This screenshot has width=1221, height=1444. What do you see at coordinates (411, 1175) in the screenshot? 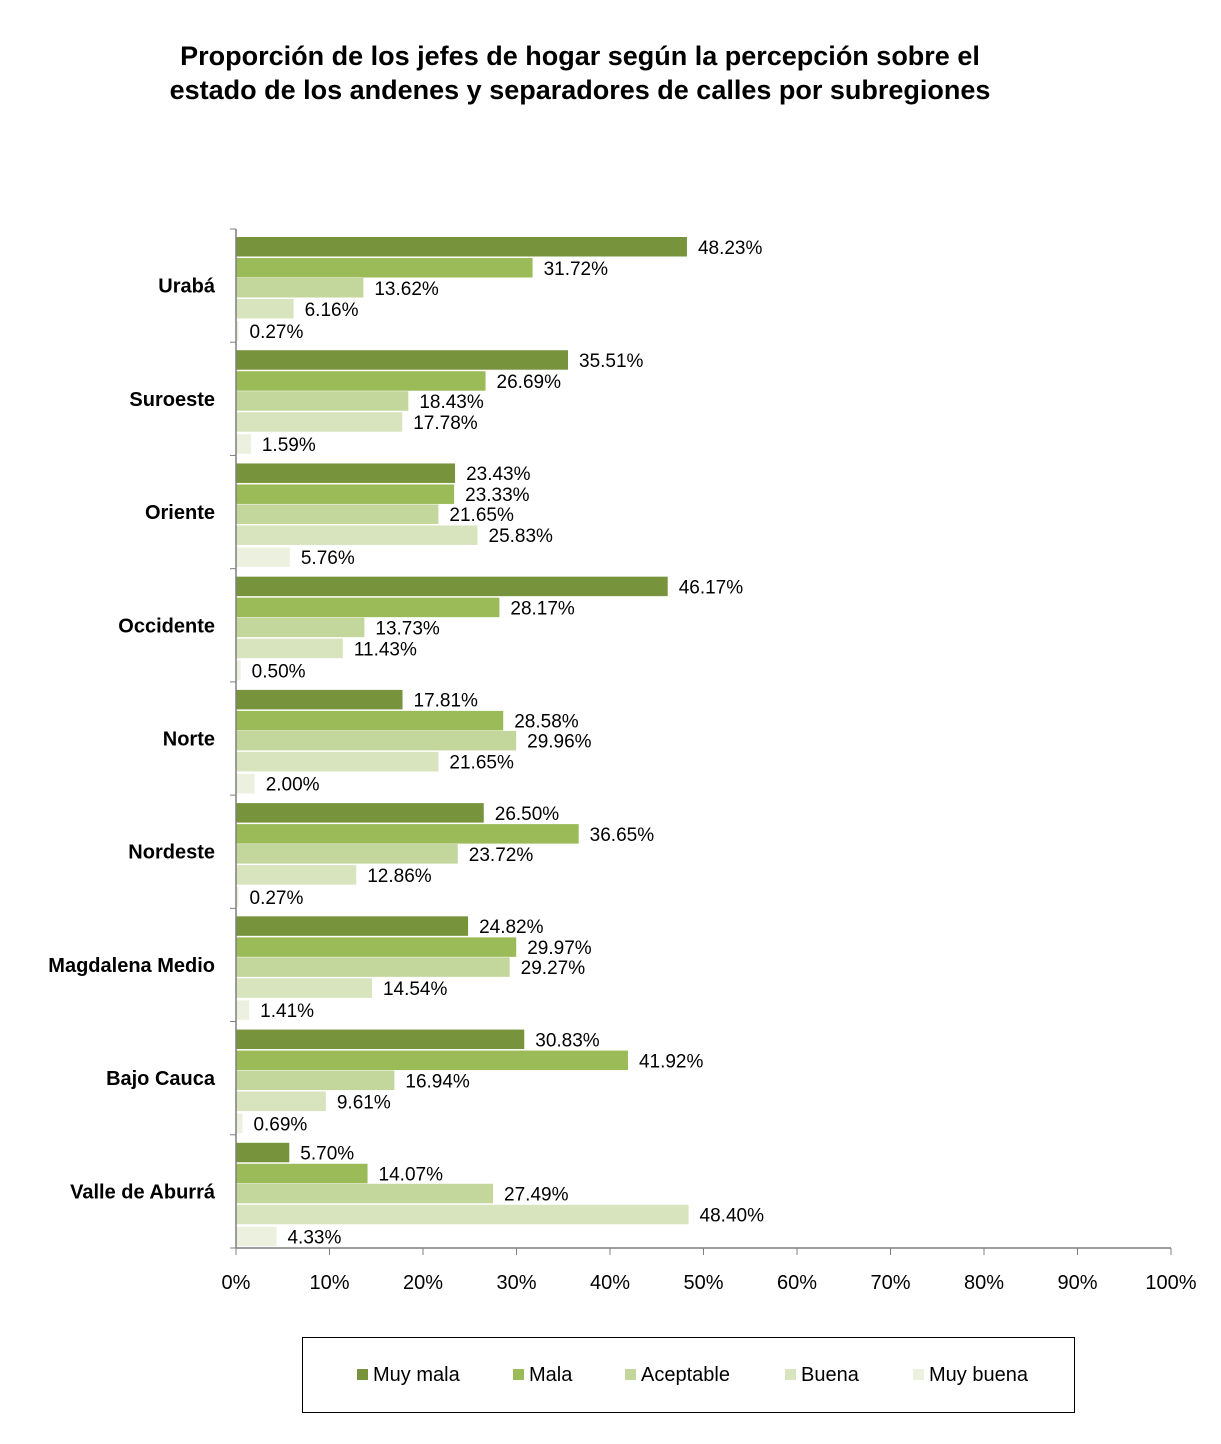
I see `data-label: 14.07%` at bounding box center [411, 1175].